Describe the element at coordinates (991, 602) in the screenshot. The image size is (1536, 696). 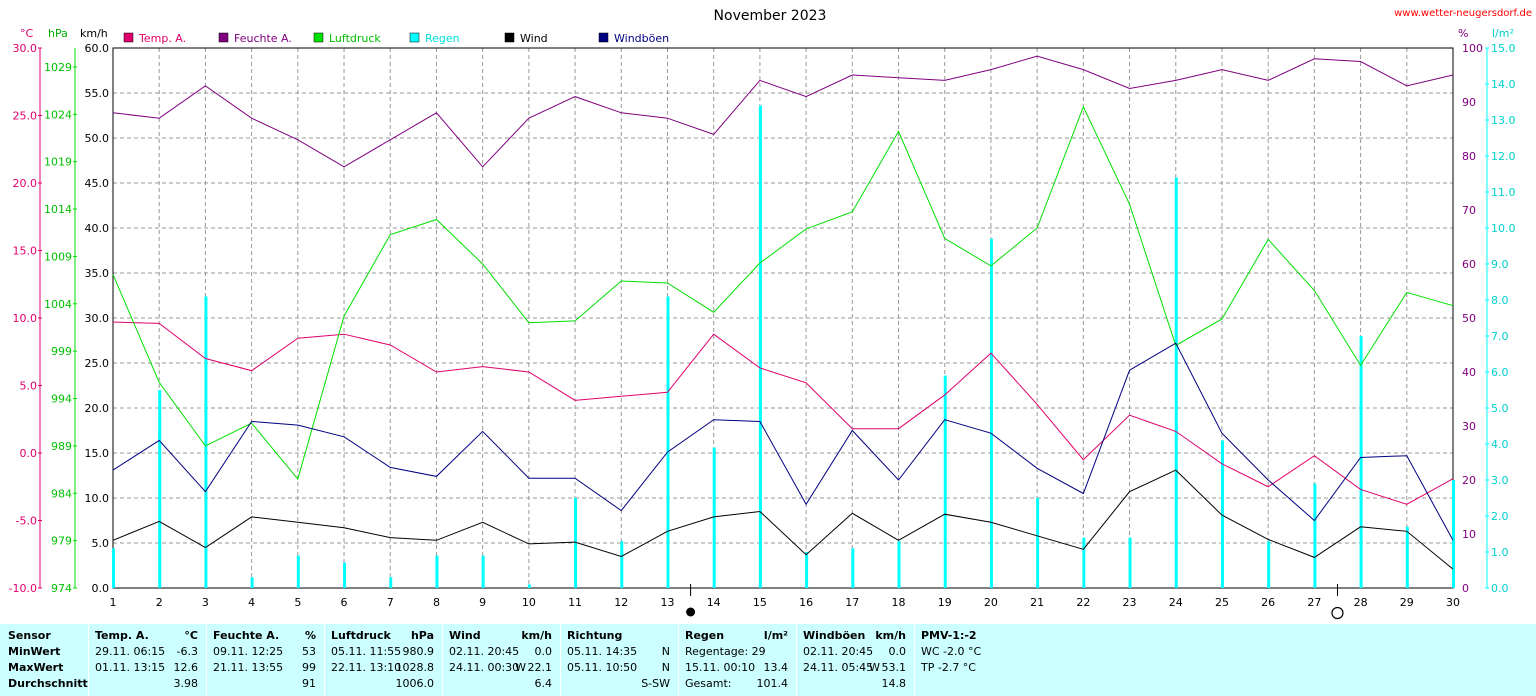
I see `day-tick-label: 20` at that location.